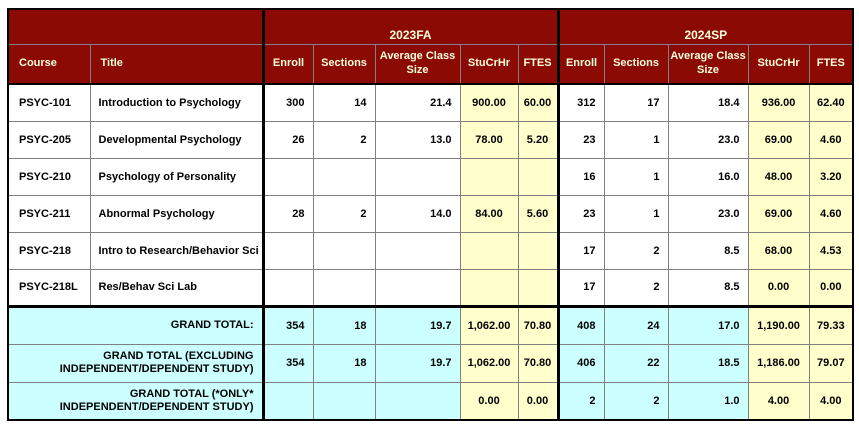  I want to click on semester-band-2024sp: 2024SP, so click(705, 26).